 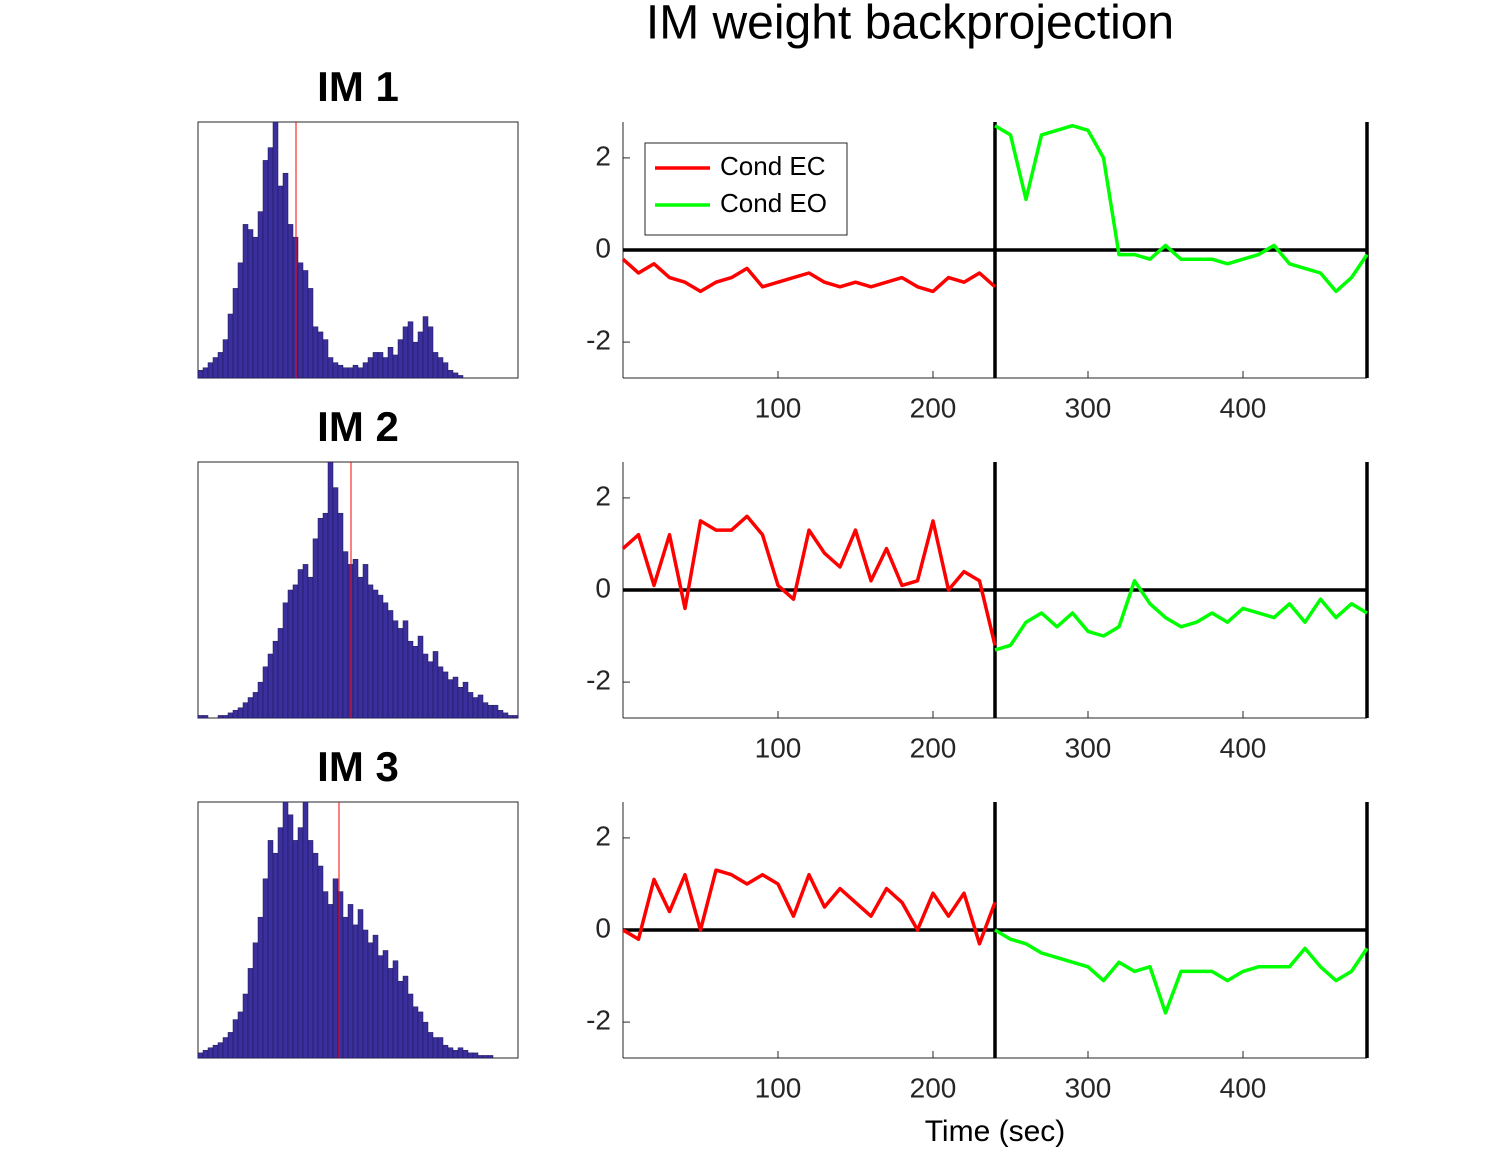 I want to click on subplot-title: IM 1, so click(x=358, y=86).